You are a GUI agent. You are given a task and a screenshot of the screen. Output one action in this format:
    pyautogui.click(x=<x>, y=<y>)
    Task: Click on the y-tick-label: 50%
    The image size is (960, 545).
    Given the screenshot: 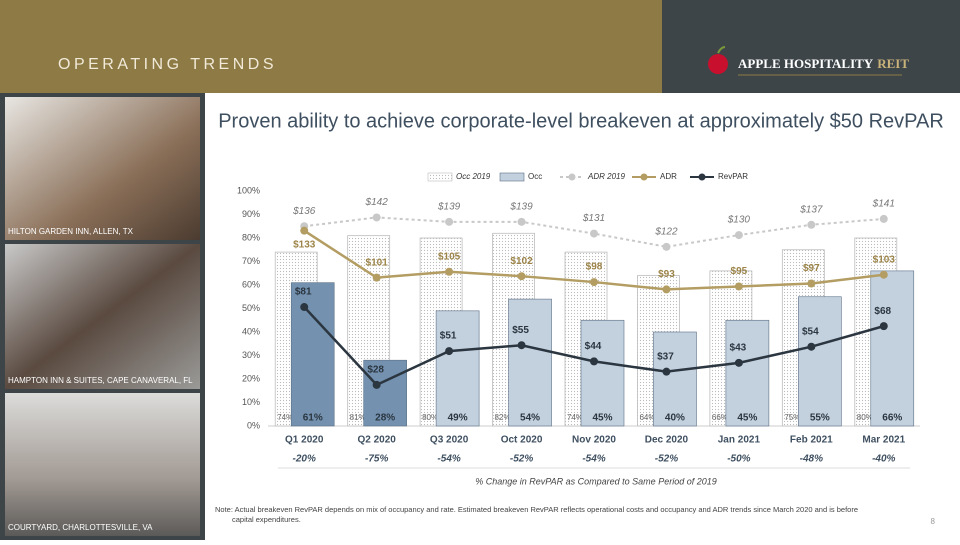 What is the action you would take?
    pyautogui.click(x=251, y=308)
    